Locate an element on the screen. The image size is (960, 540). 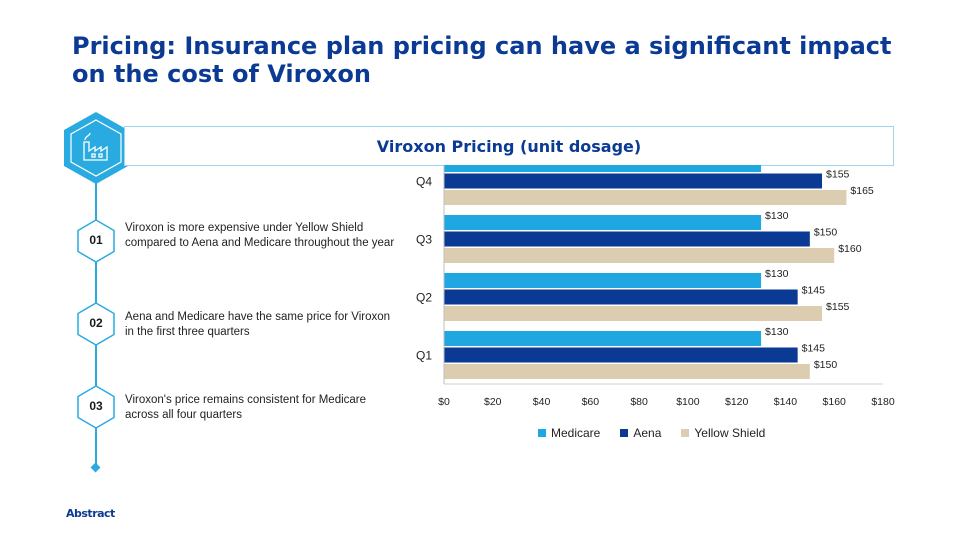
category-label: Q2 is located at coordinates (424, 298).